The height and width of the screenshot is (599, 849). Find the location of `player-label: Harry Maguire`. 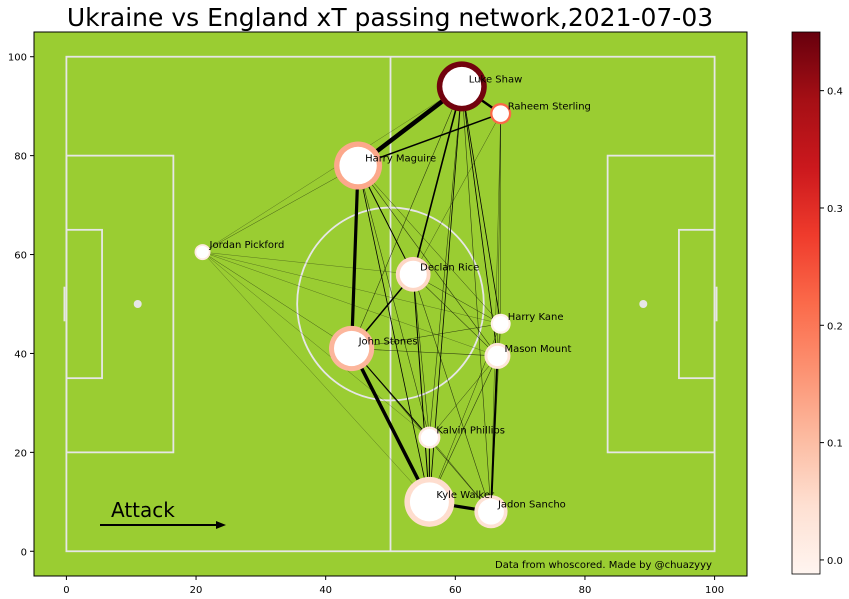

player-label: Harry Maguire is located at coordinates (400, 159).